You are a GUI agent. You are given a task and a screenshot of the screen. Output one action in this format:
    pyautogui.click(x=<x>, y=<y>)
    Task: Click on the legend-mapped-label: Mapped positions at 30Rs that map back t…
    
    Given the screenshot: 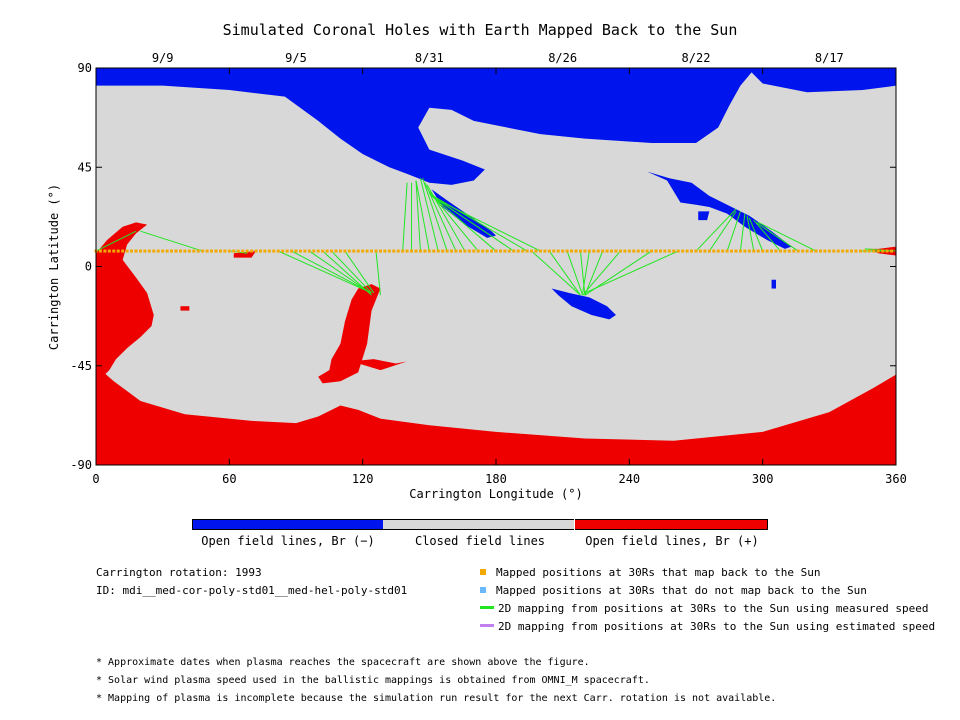 What is the action you would take?
    pyautogui.click(x=658, y=572)
    